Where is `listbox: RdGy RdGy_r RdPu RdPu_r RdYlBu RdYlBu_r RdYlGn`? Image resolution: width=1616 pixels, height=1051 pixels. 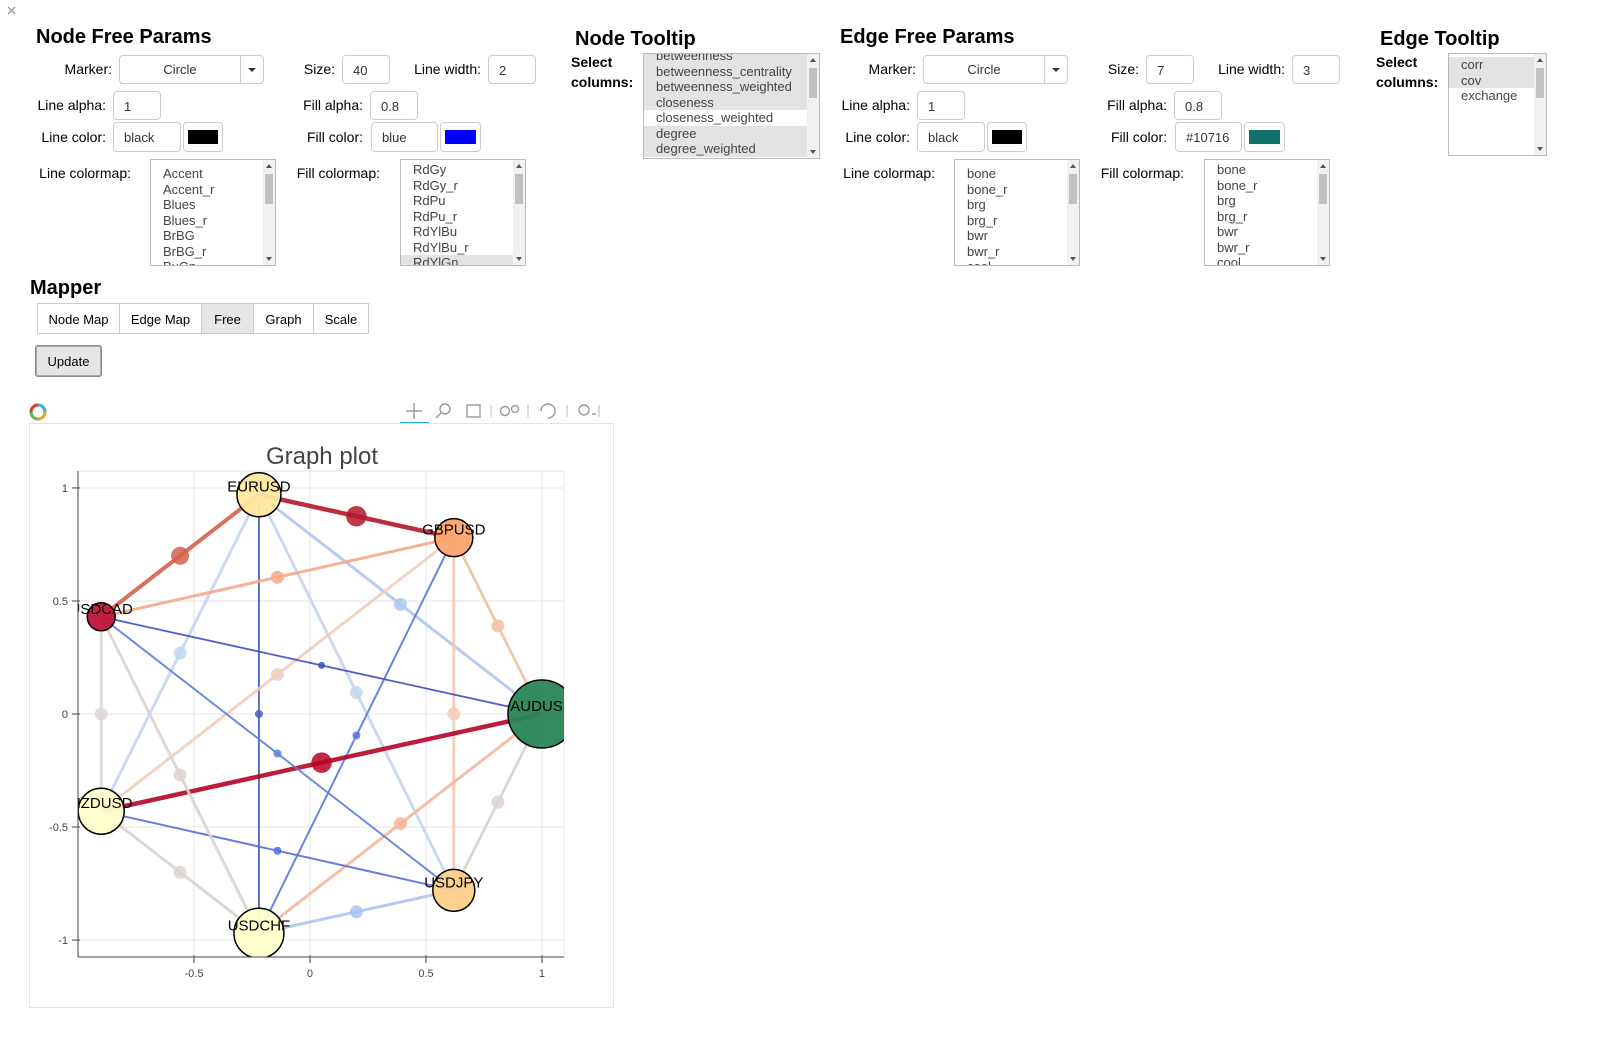 listbox: RdGy RdGy_r RdPu RdPu_r RdYlBu RdYlBu_r RdYlGn is located at coordinates (463, 212).